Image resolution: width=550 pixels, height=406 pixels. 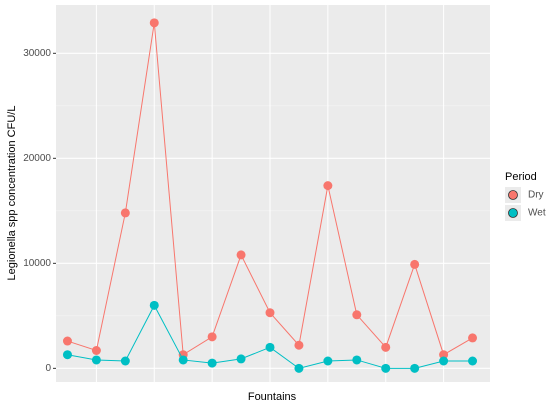 I want to click on legend-label: Wet, so click(x=537, y=213).